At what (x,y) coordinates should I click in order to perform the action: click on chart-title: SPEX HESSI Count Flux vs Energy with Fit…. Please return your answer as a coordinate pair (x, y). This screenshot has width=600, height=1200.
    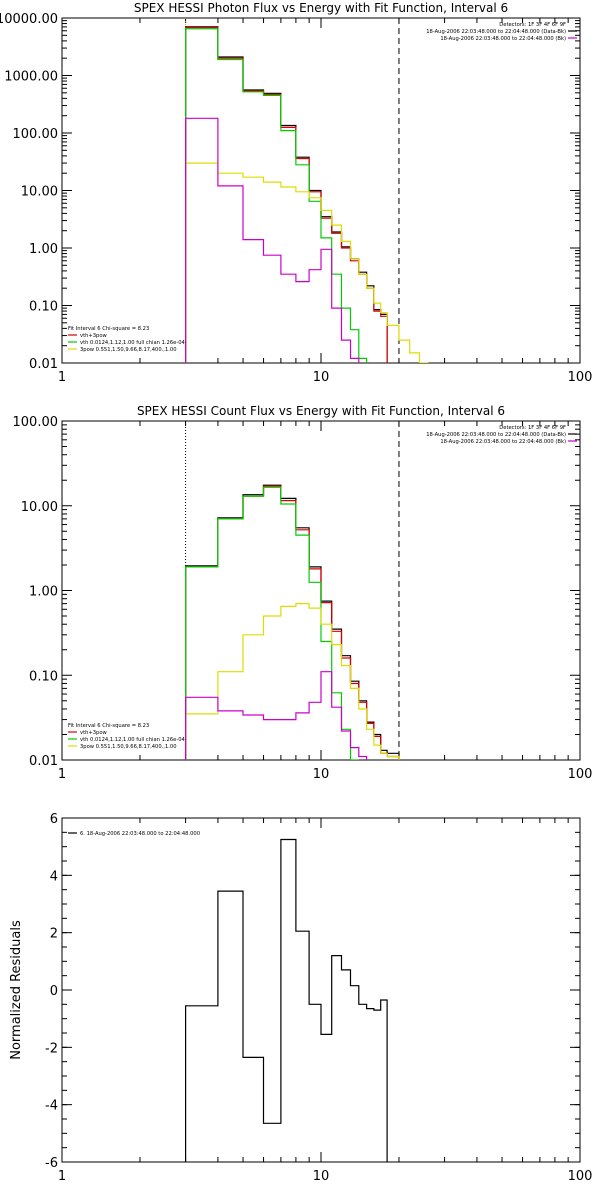
    Looking at the image, I should click on (321, 411).